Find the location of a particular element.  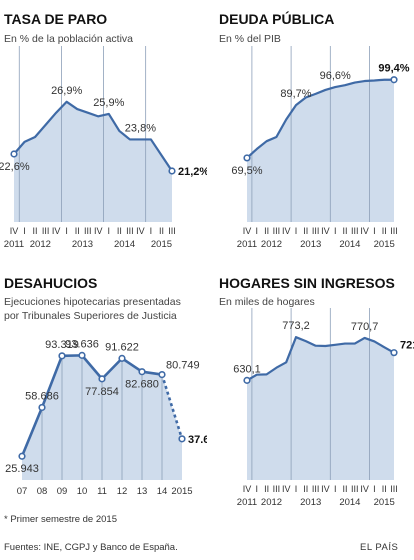

data-label: 22,6% is located at coordinates (15, 167).